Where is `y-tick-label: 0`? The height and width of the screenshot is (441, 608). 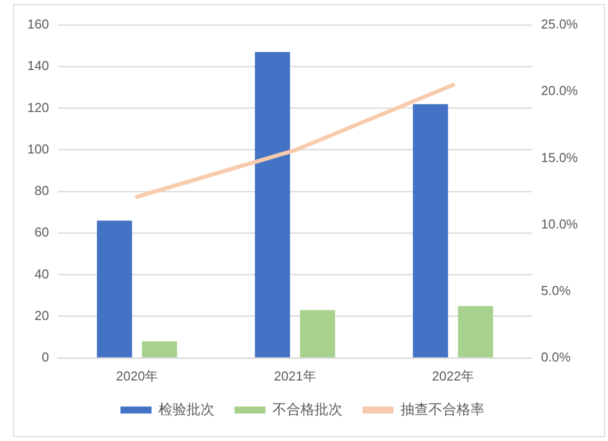
y-tick-label: 0 is located at coordinates (45, 357).